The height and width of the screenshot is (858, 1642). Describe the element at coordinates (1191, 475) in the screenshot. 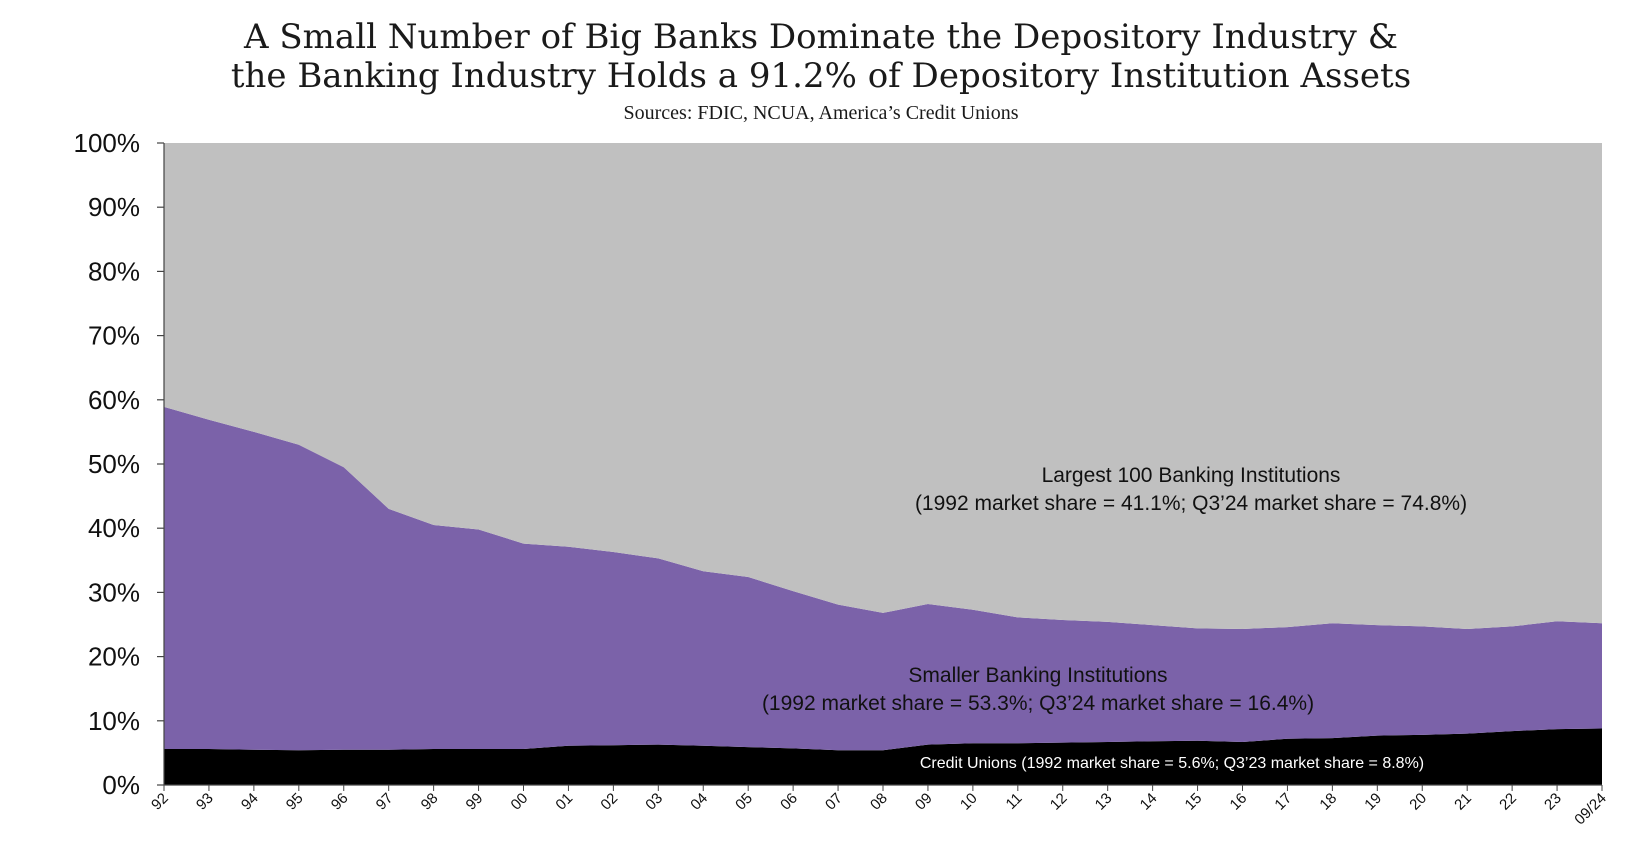

I see `annotation-largest-100-title: Largest 100 Banking Institutions` at that location.